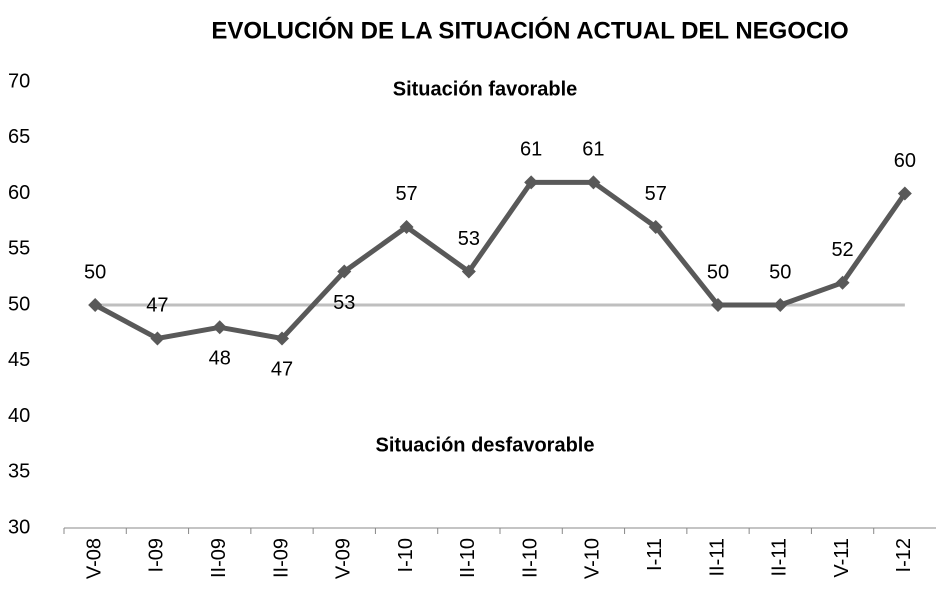 The height and width of the screenshot is (600, 936). What do you see at coordinates (904, 555) in the screenshot?
I see `x-tick-label: I-12` at bounding box center [904, 555].